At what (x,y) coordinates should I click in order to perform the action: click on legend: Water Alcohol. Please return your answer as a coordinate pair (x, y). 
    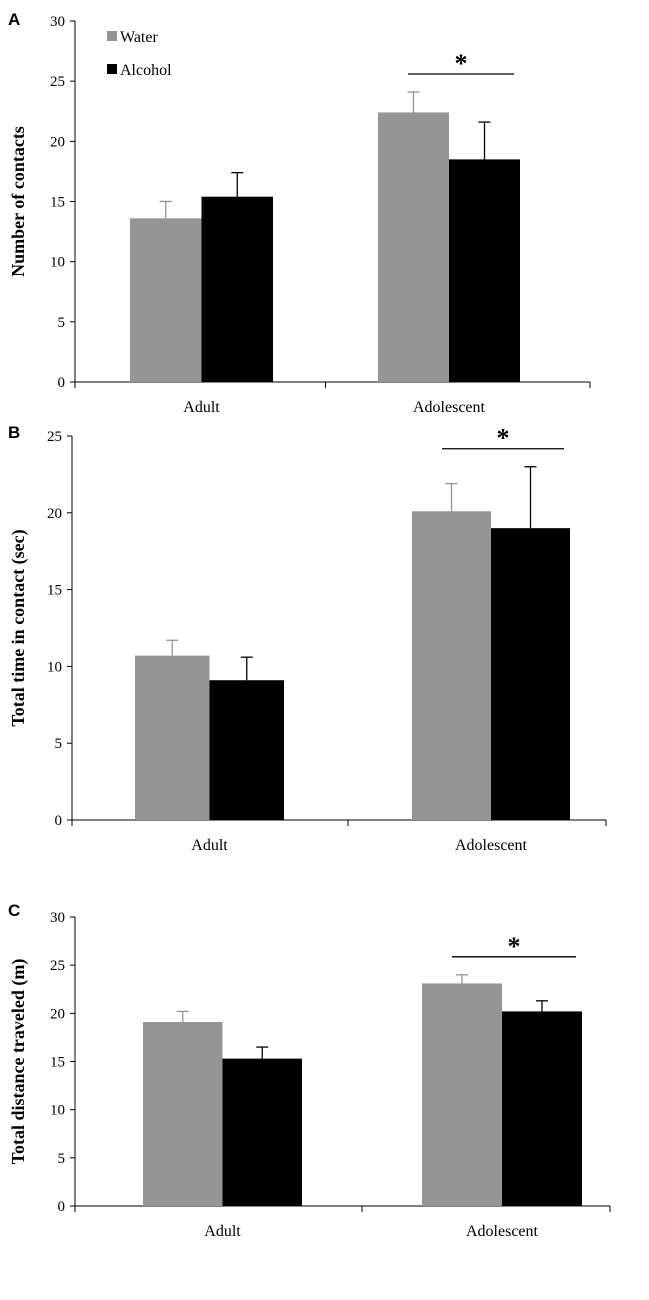
    Looking at the image, I should click on (139, 54).